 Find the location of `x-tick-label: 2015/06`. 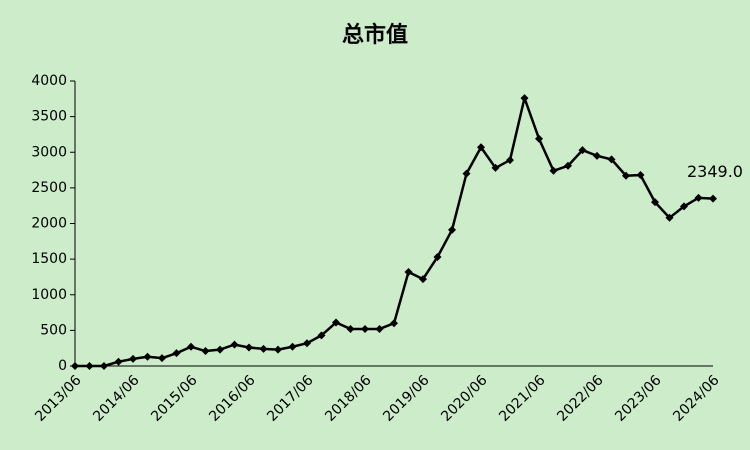

x-tick-label: 2015/06 is located at coordinates (174, 398).